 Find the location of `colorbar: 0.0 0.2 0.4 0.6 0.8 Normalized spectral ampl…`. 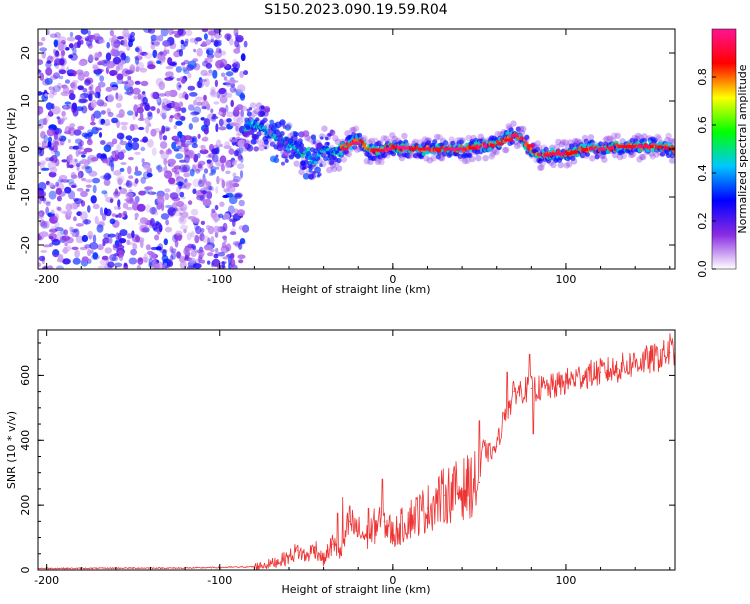

colorbar: 0.0 0.2 0.4 0.6 0.8 Normalized spectral ampl… is located at coordinates (722, 153).